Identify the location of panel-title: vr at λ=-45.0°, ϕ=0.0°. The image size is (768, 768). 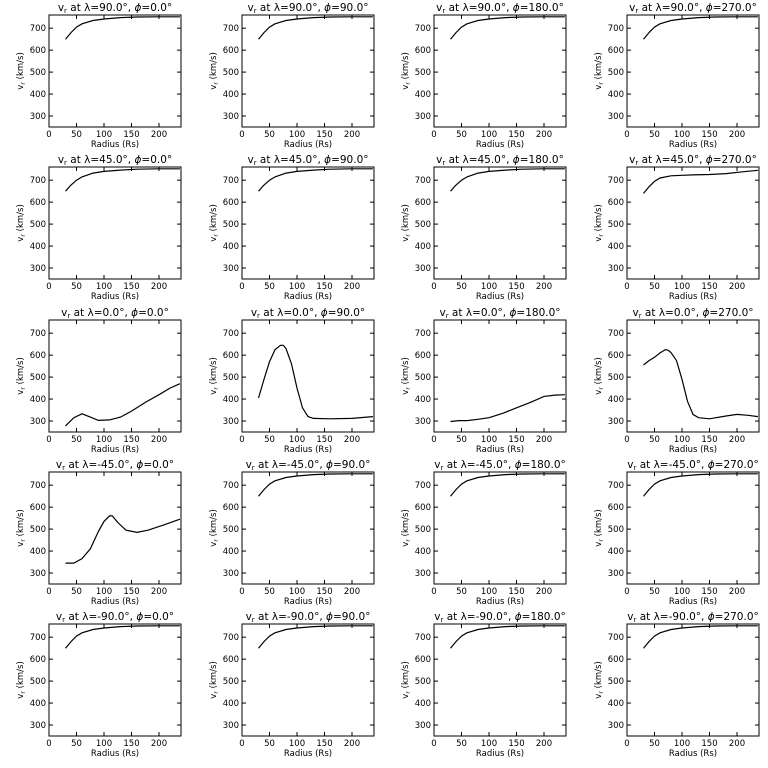
(115, 465).